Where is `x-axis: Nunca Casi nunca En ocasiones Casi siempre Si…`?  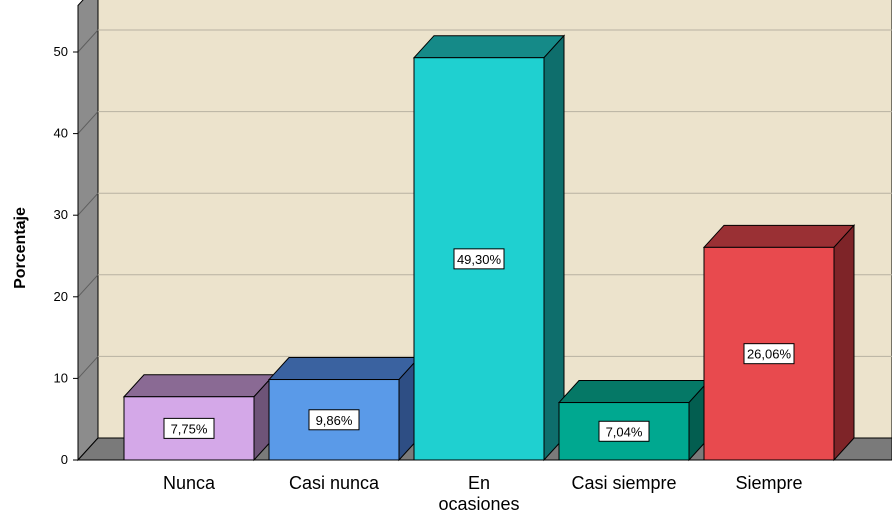 x-axis: Nunca Casi nunca En ocasiones Casi siempre Si… is located at coordinates (483, 493).